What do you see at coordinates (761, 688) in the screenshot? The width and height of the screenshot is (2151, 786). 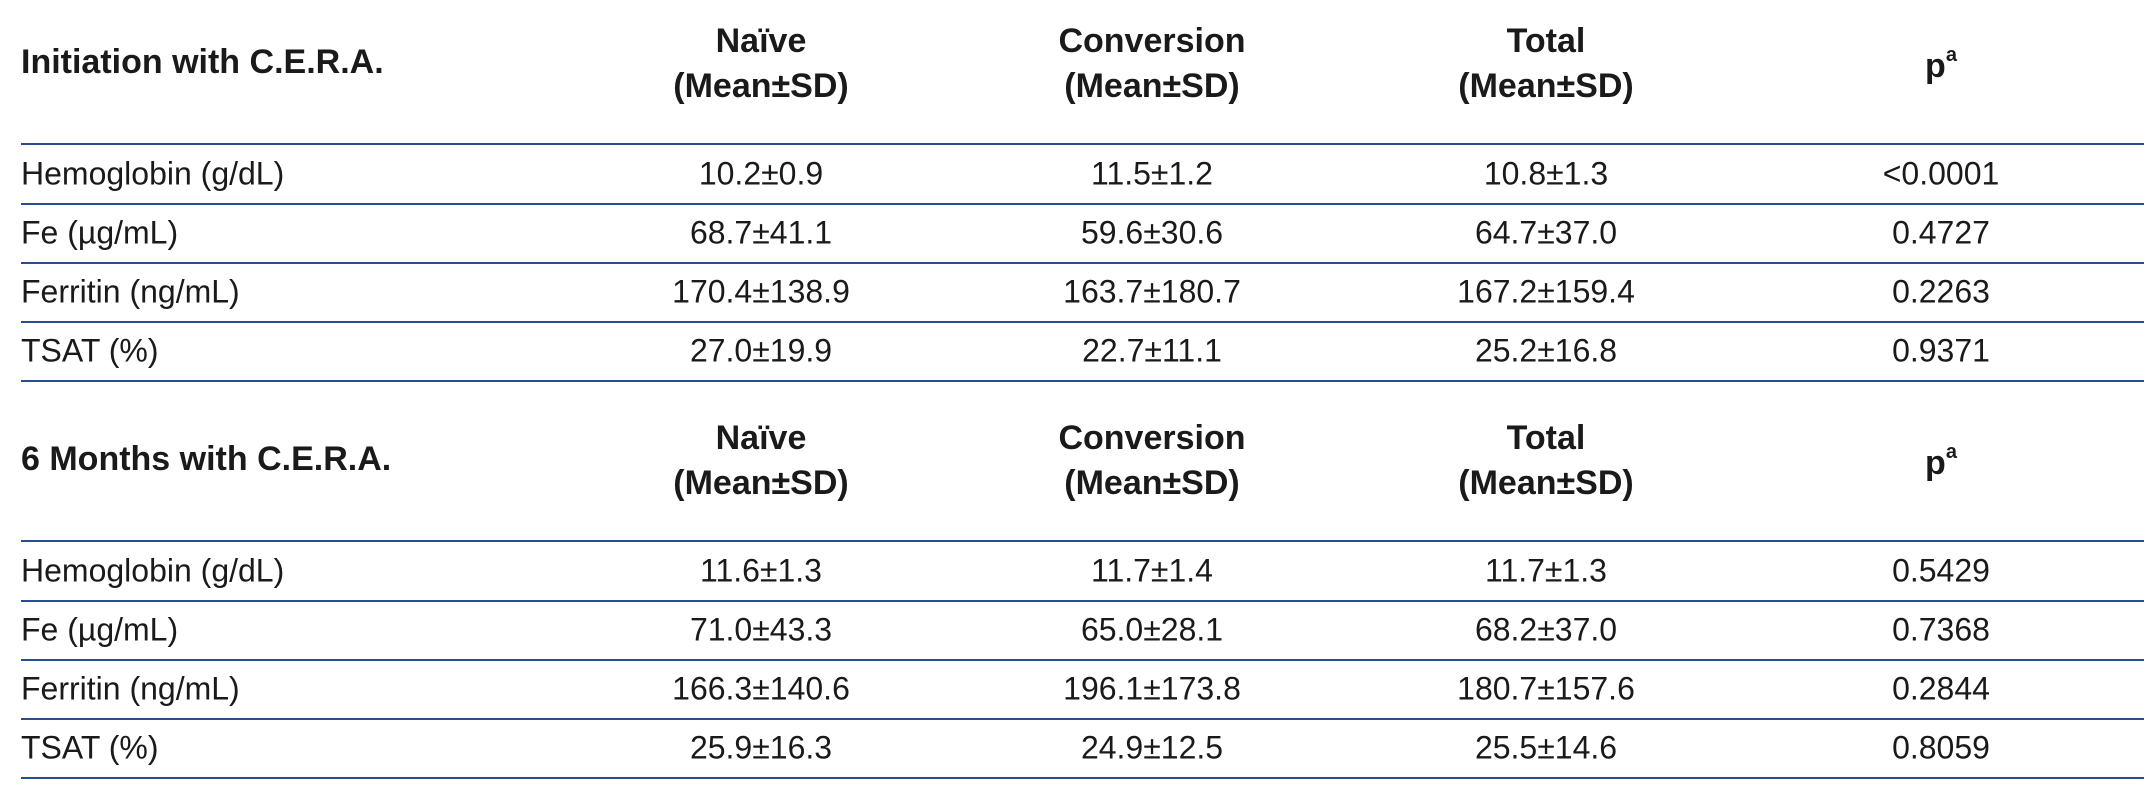 I see `cell-value: 166.3±140.6` at bounding box center [761, 688].